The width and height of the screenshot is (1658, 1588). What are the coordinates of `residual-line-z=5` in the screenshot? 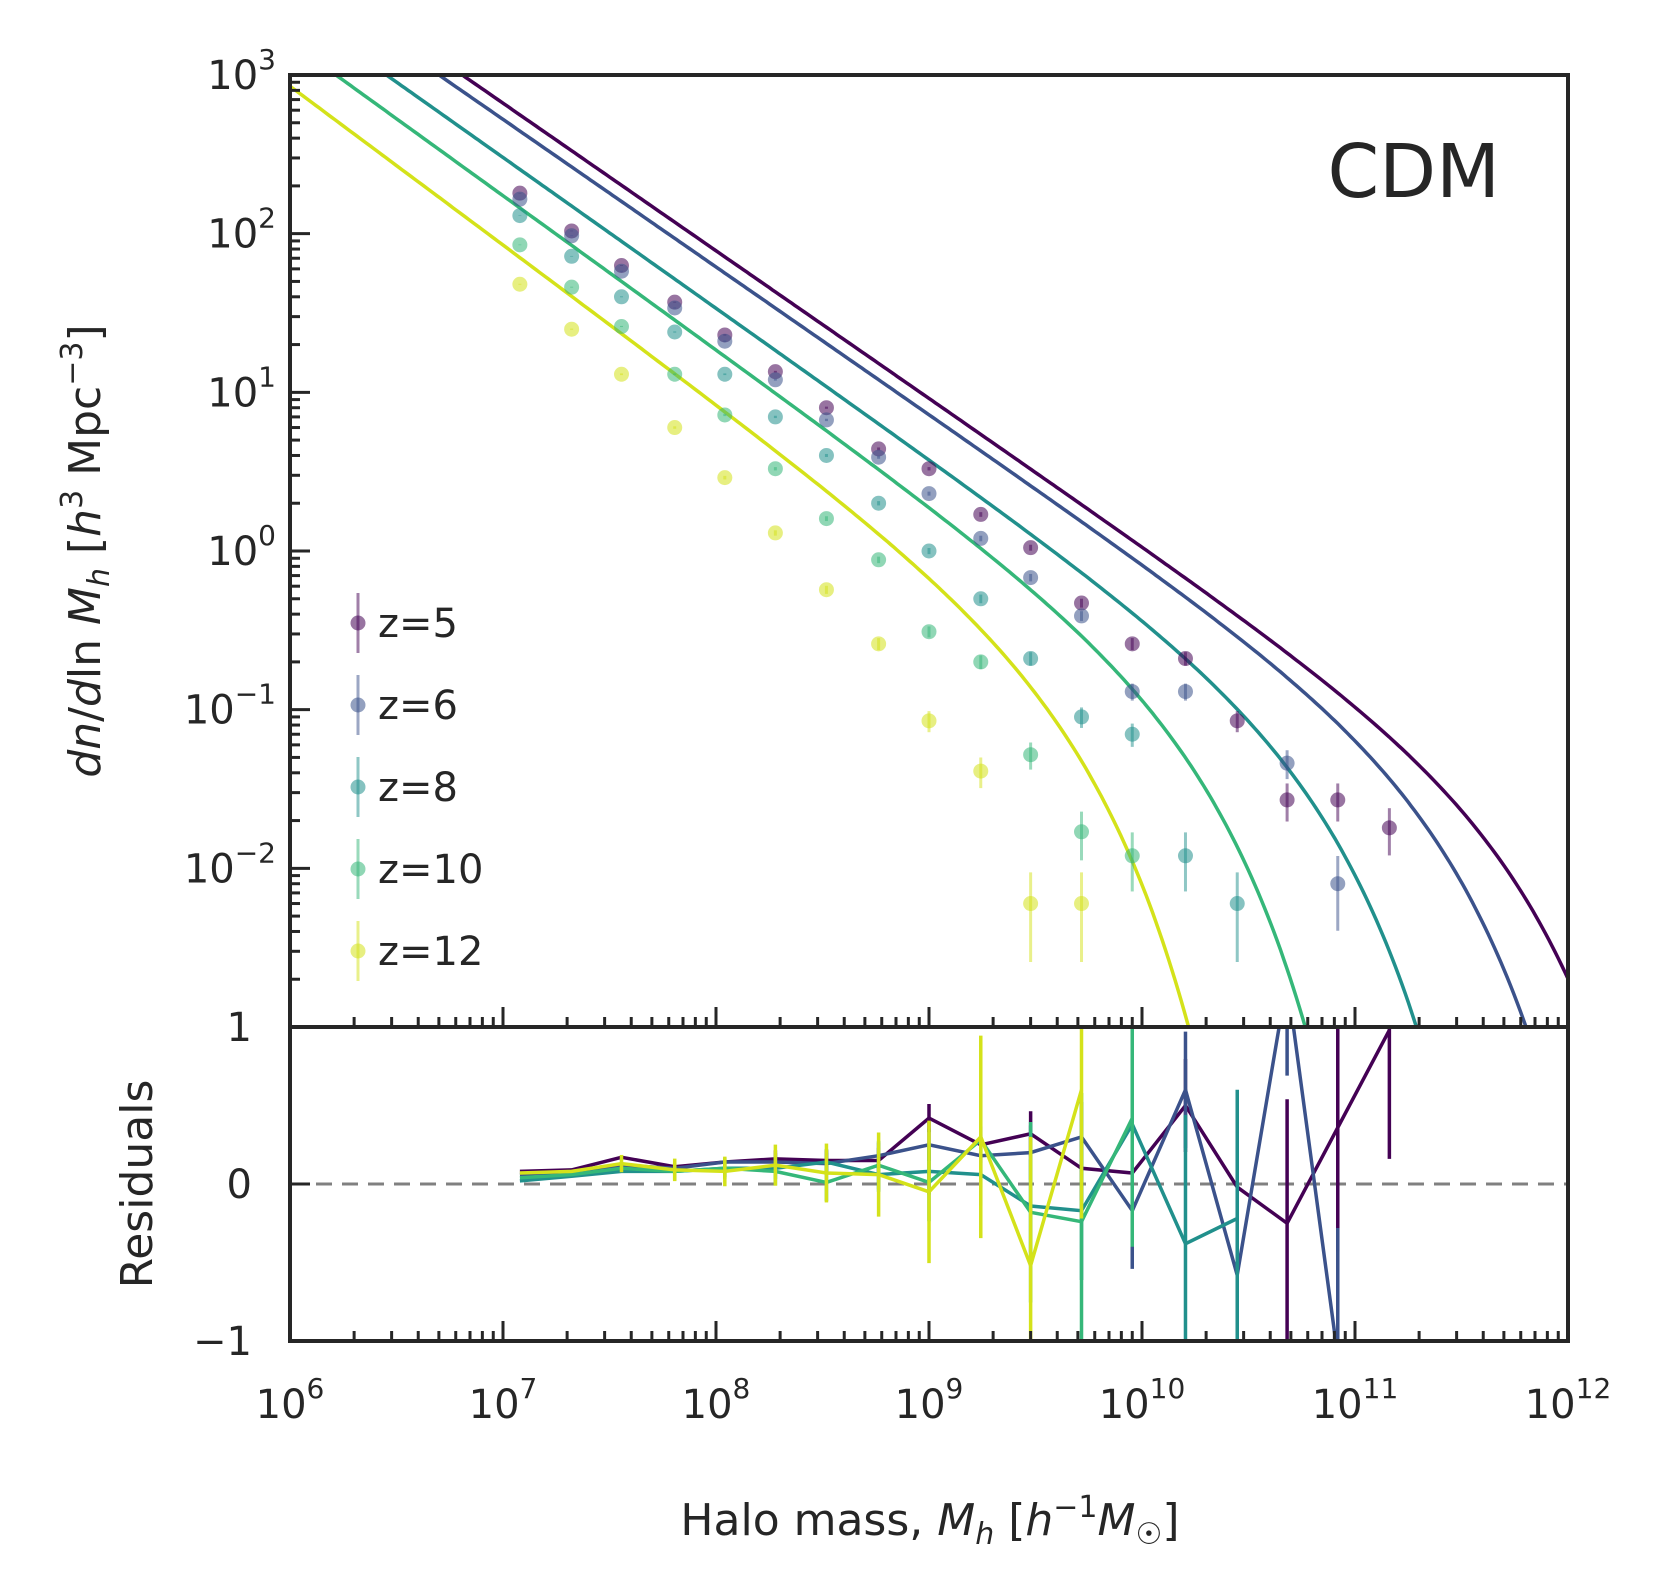 It's located at (955, 1127).